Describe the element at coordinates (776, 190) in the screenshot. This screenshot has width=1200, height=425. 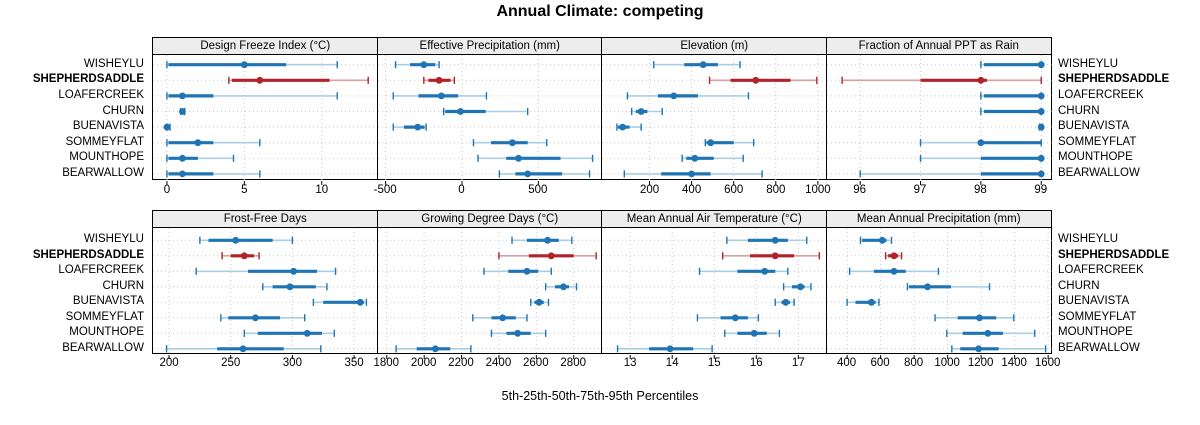
I see `axis-tick-label: 800` at that location.